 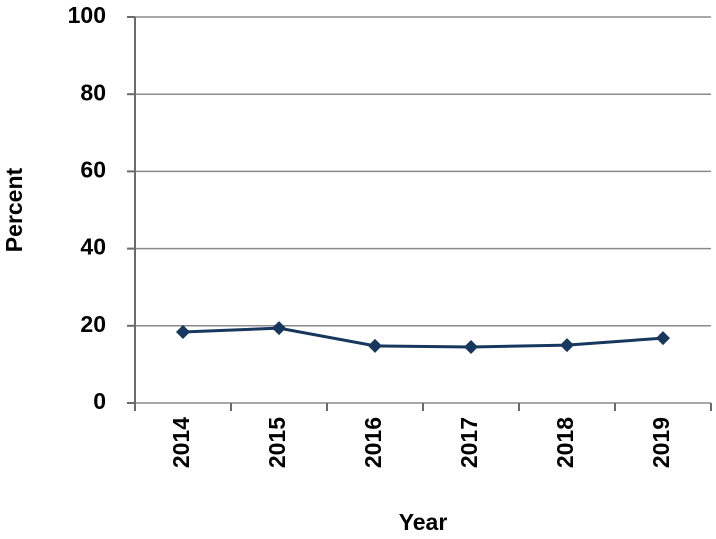 What do you see at coordinates (565, 442) in the screenshot?
I see `x-tick-label: 2018` at bounding box center [565, 442].